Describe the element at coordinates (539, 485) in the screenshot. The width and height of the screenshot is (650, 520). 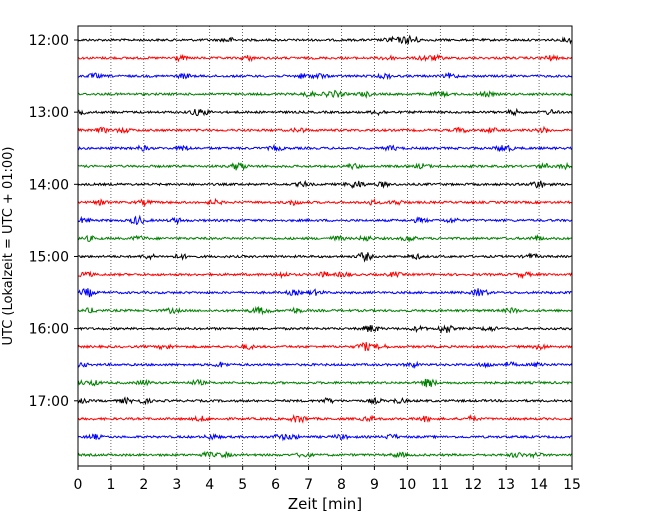
I see `x-tick-label-14: 14` at that location.